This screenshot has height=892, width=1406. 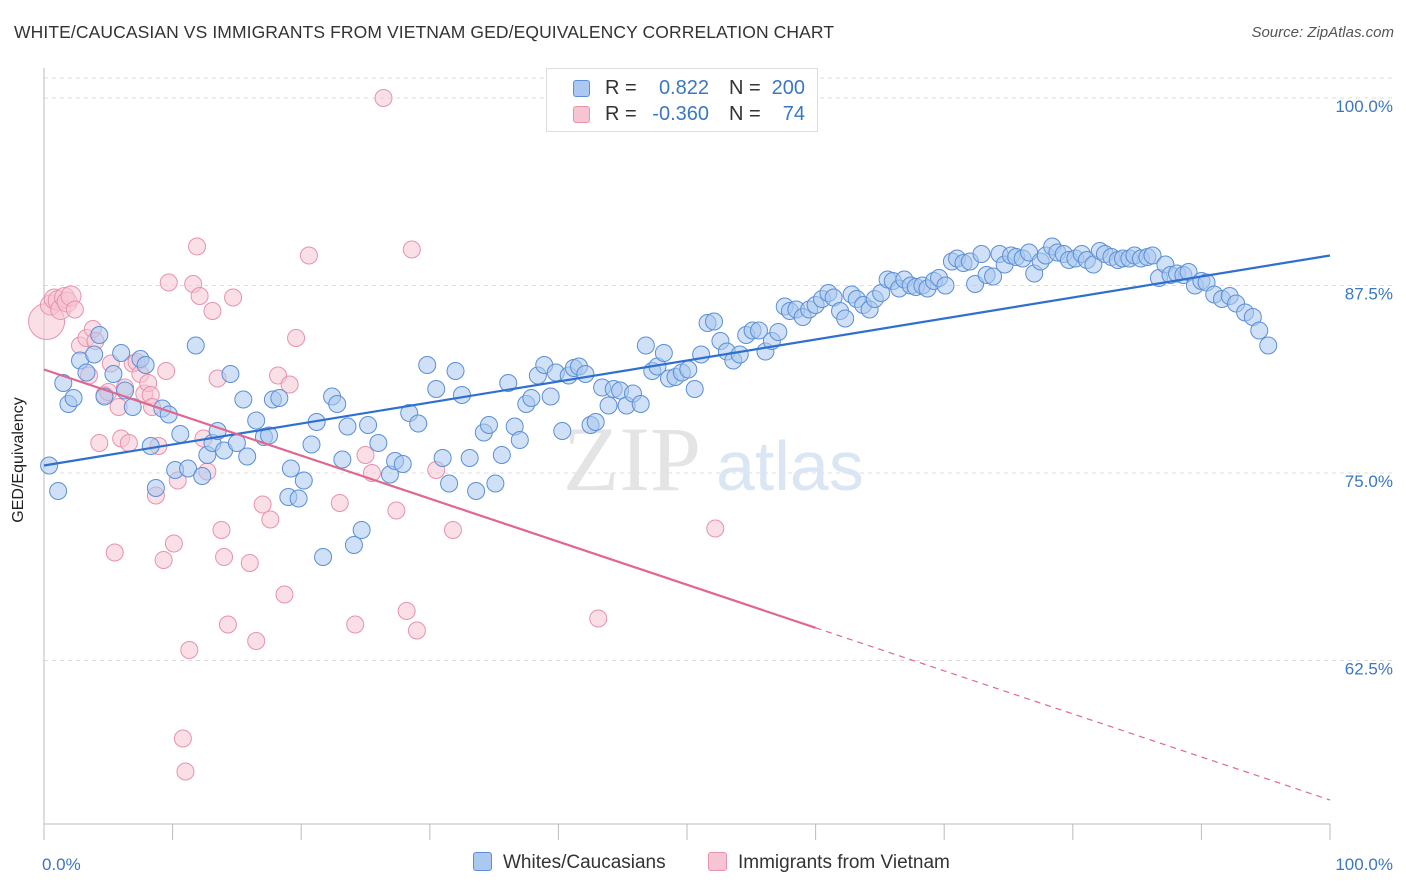 I want to click on legend-swatch-blue, so click(x=581, y=88).